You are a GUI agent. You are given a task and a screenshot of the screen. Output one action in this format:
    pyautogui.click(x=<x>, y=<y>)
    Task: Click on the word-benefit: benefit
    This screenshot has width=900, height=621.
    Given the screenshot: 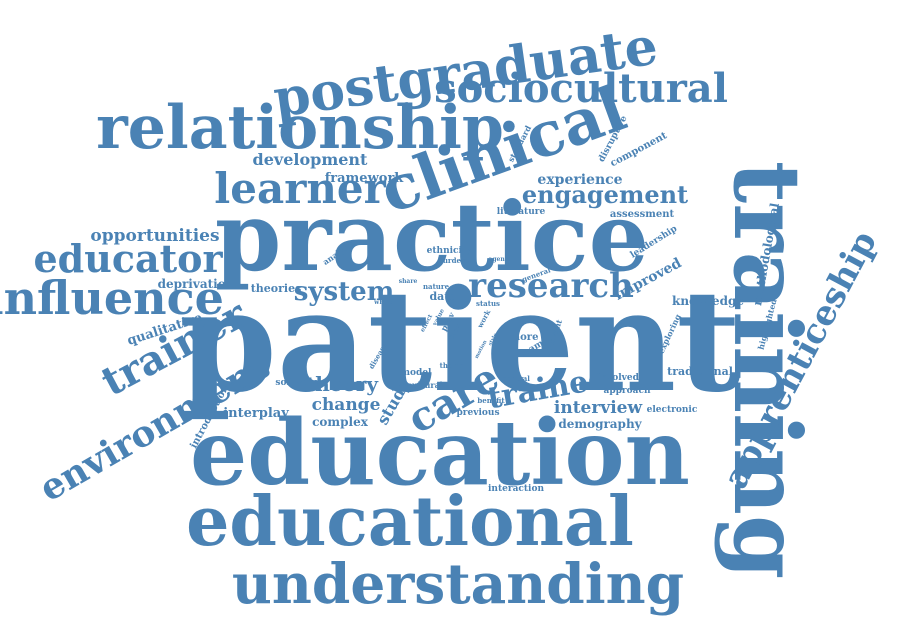 What is the action you would take?
    pyautogui.click(x=491, y=400)
    